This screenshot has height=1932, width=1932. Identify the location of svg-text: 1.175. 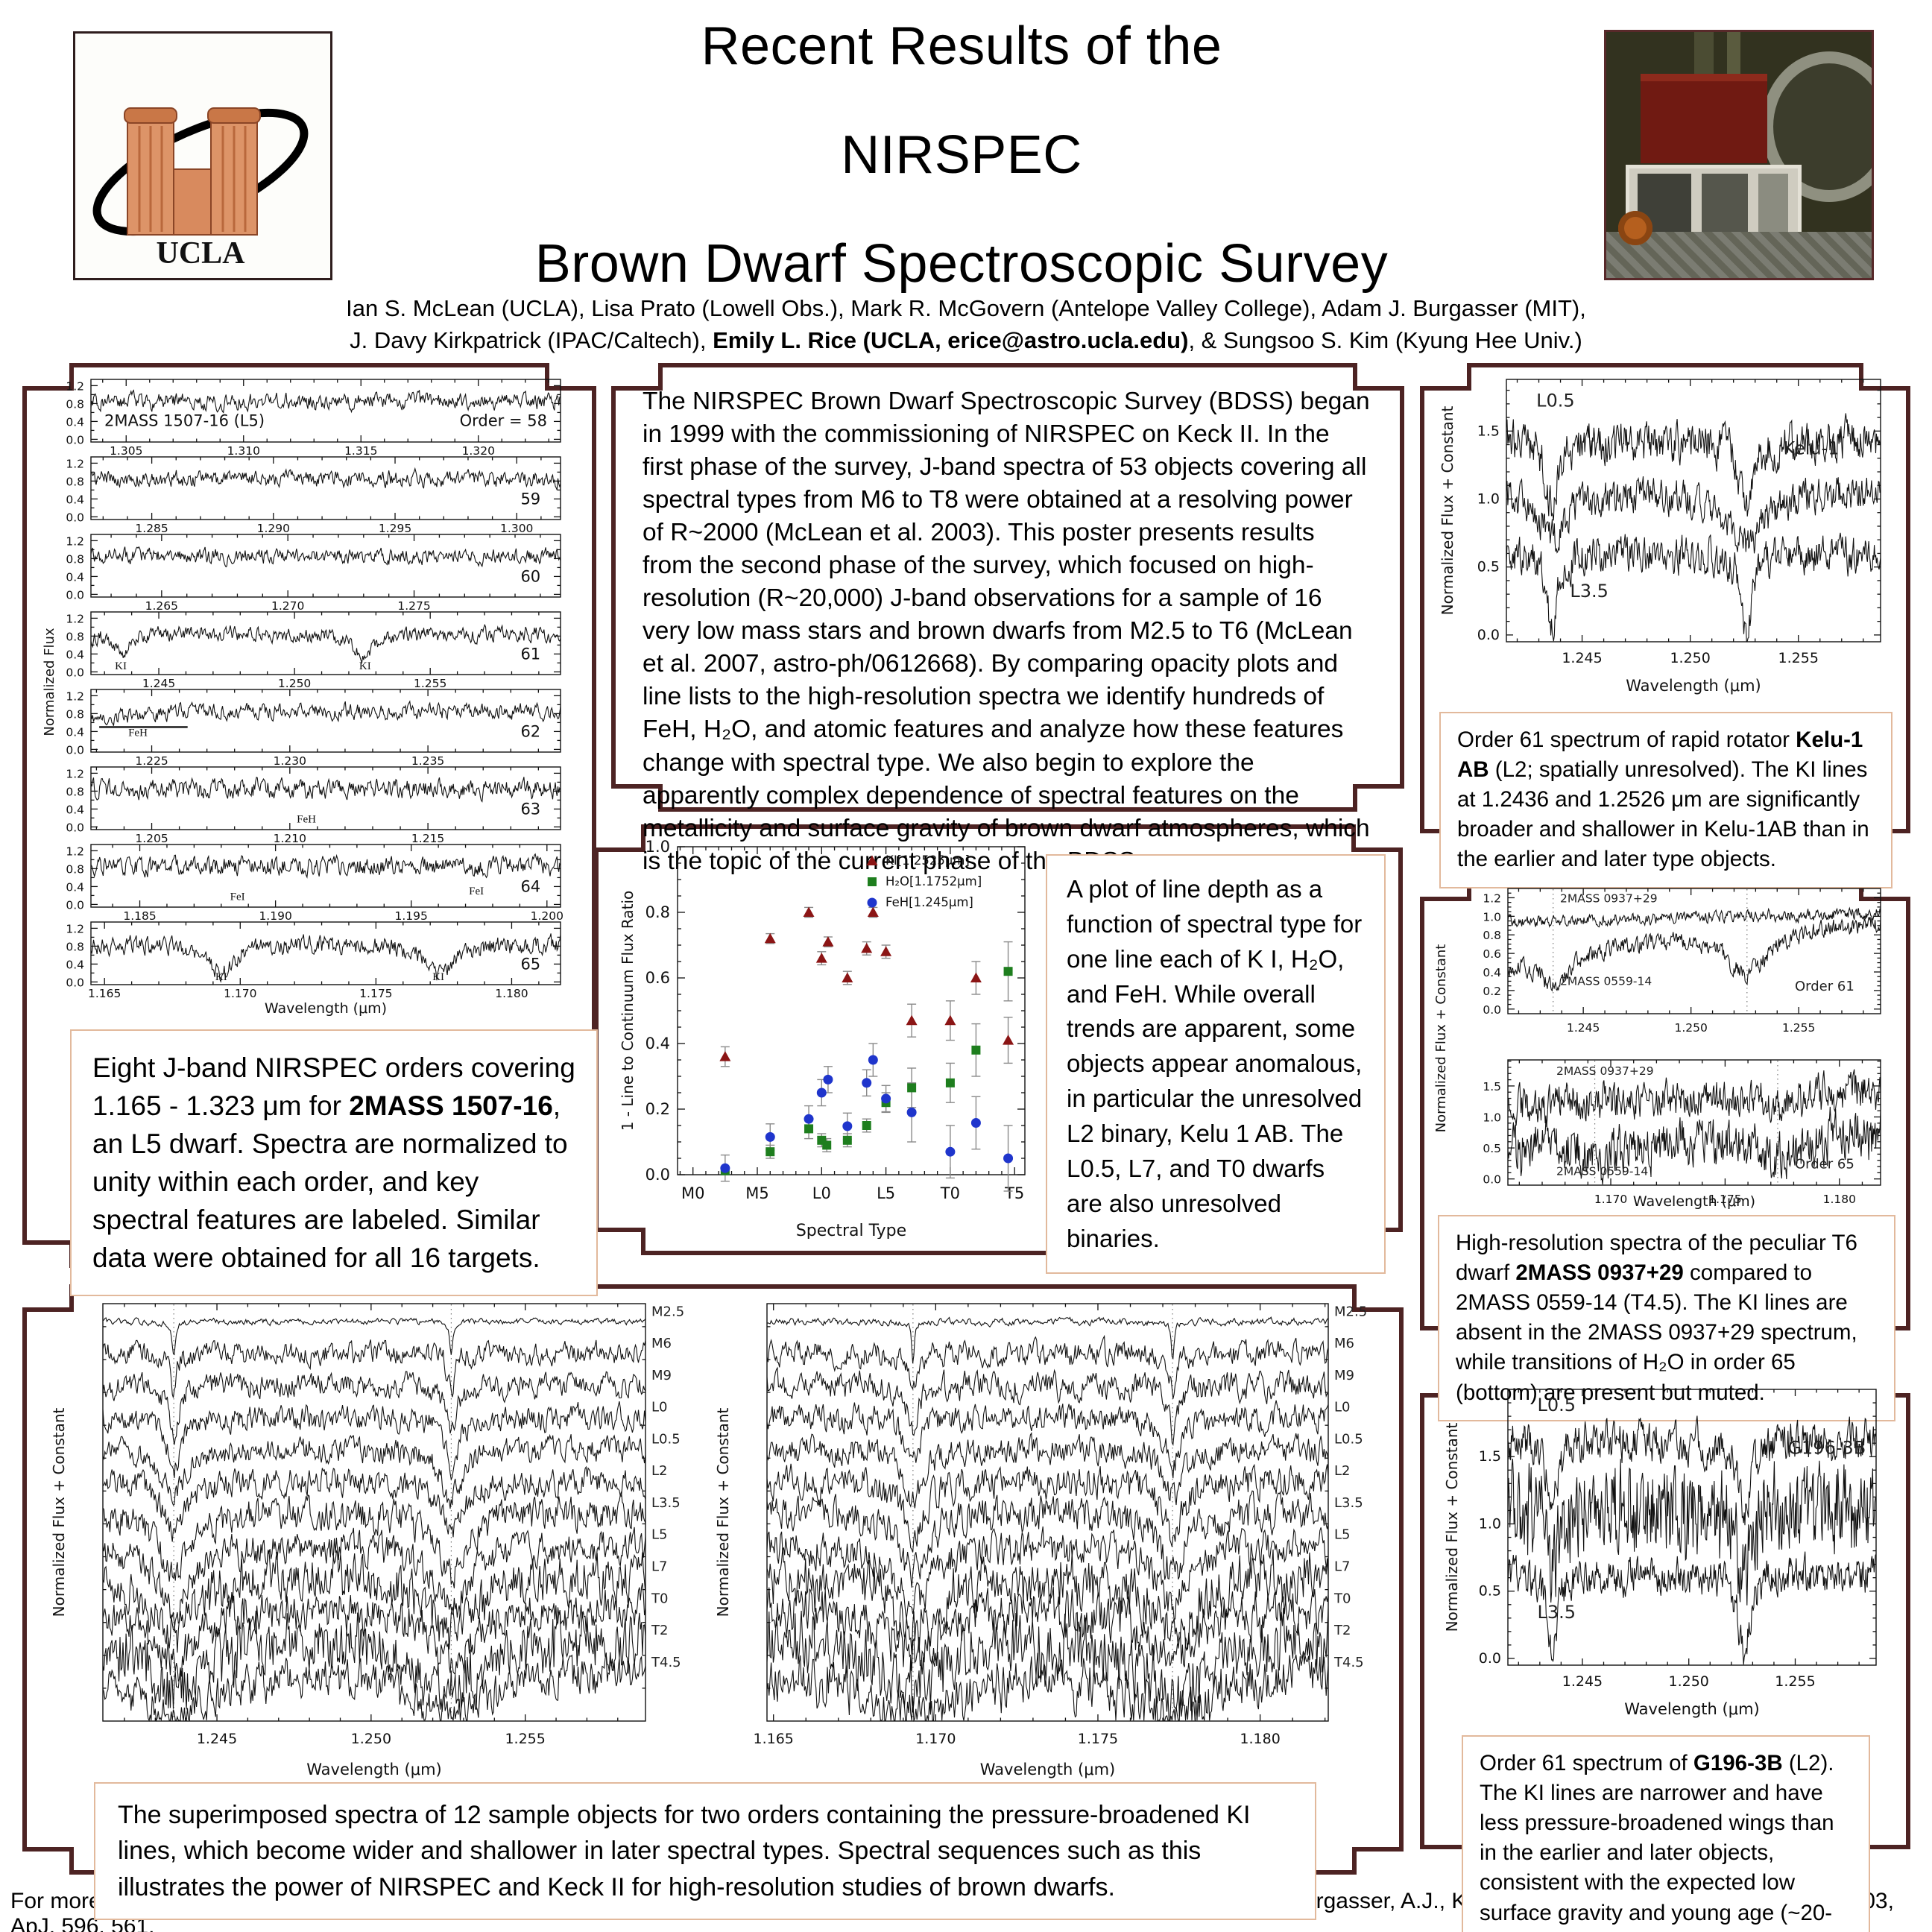
(376, 993).